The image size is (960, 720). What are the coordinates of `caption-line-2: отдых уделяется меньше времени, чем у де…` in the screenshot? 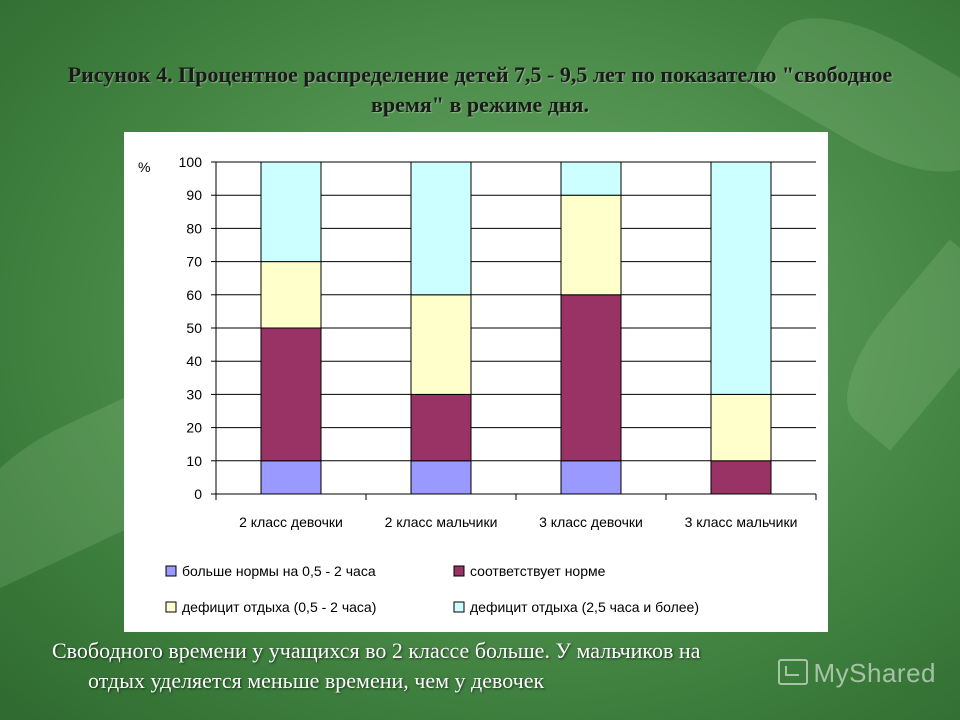 It's located at (316, 680).